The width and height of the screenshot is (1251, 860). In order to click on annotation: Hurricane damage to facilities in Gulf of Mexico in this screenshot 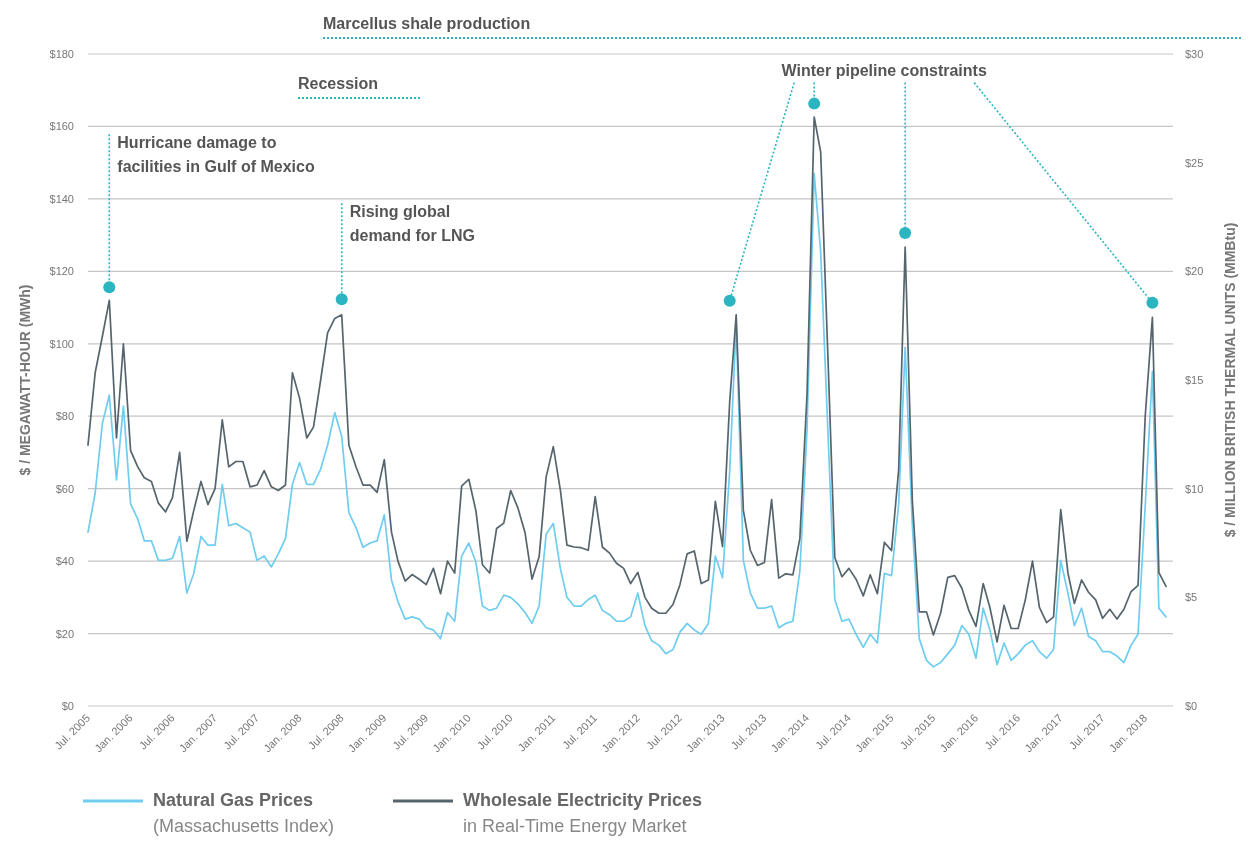, I will do `click(216, 155)`.